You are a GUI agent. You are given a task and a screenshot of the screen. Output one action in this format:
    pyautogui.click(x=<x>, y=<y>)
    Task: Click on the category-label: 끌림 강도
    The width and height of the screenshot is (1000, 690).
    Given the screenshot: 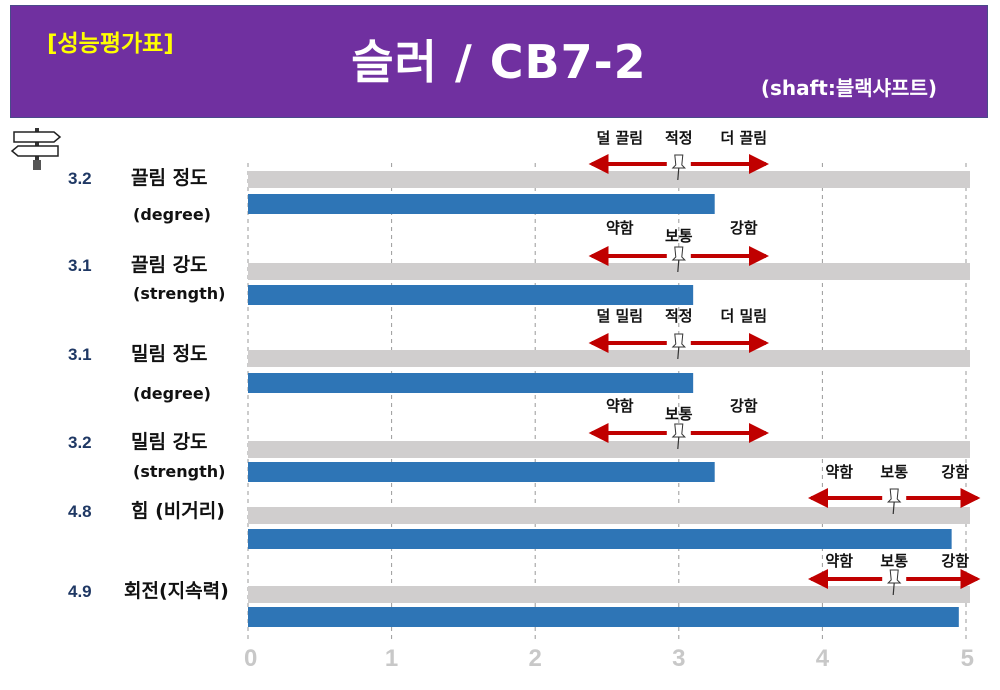 What is the action you would take?
    pyautogui.click(x=169, y=265)
    